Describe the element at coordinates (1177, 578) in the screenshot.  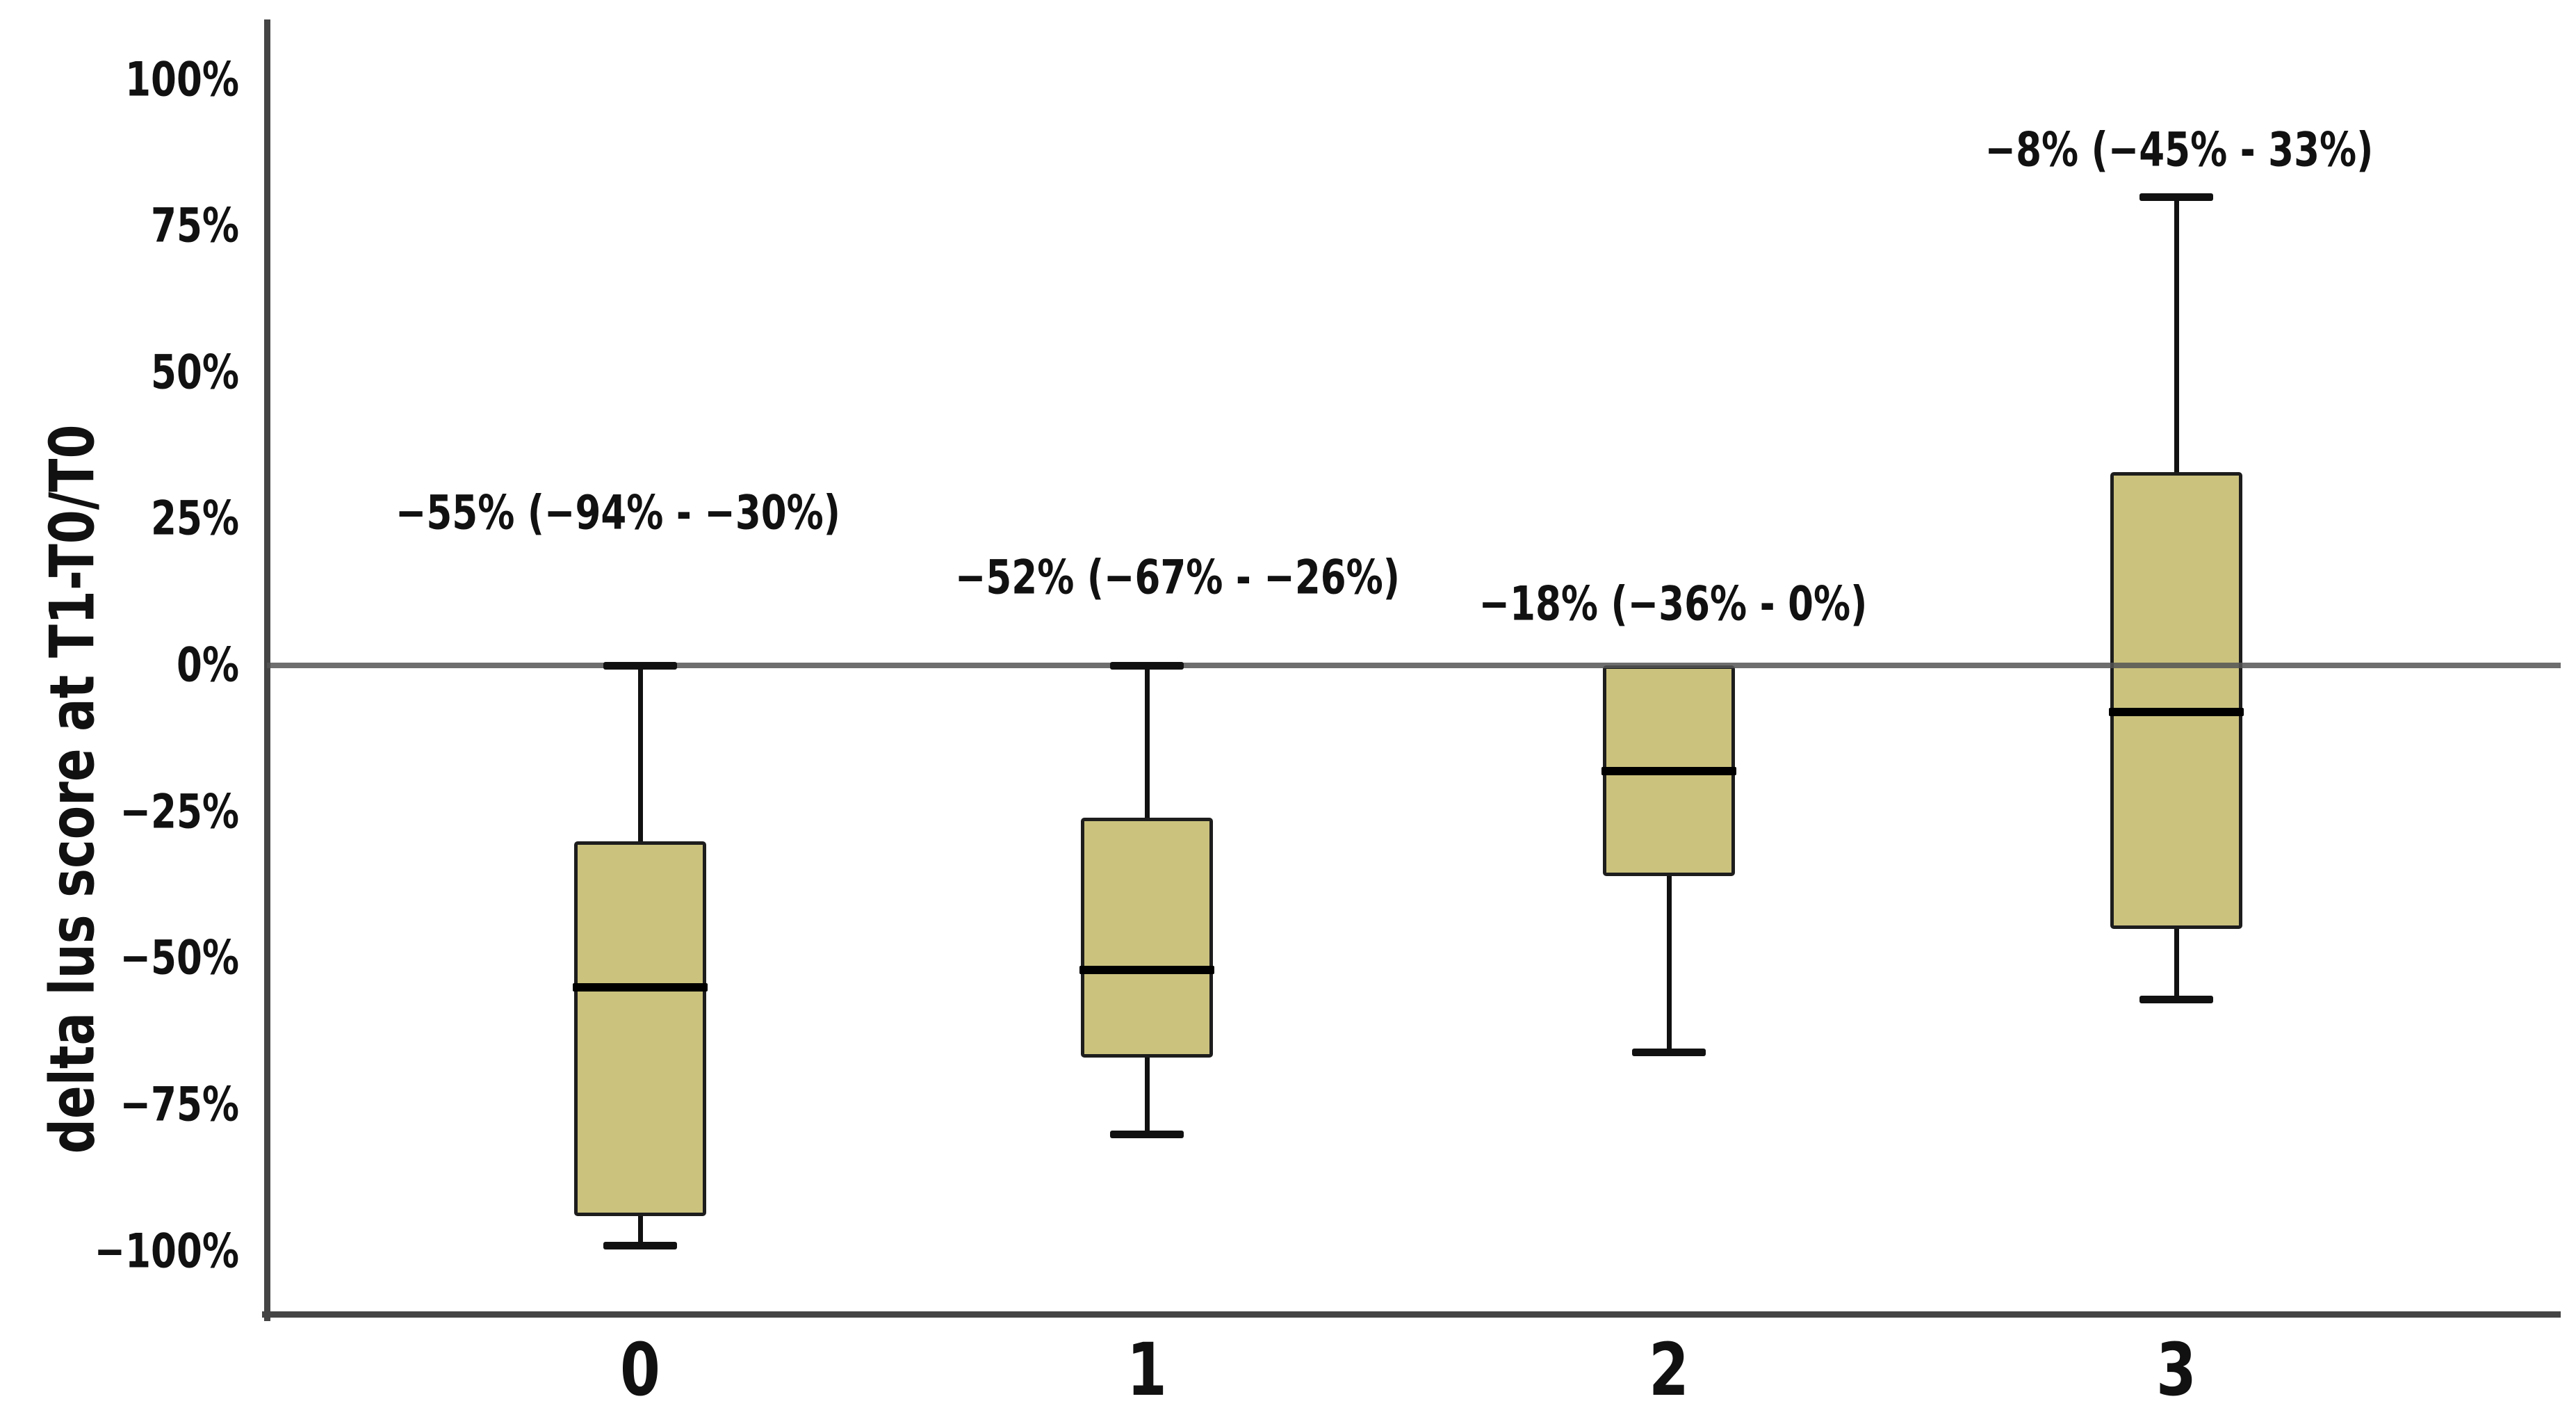
I see `box-annotation: −52% (−67% - −26%)` at that location.